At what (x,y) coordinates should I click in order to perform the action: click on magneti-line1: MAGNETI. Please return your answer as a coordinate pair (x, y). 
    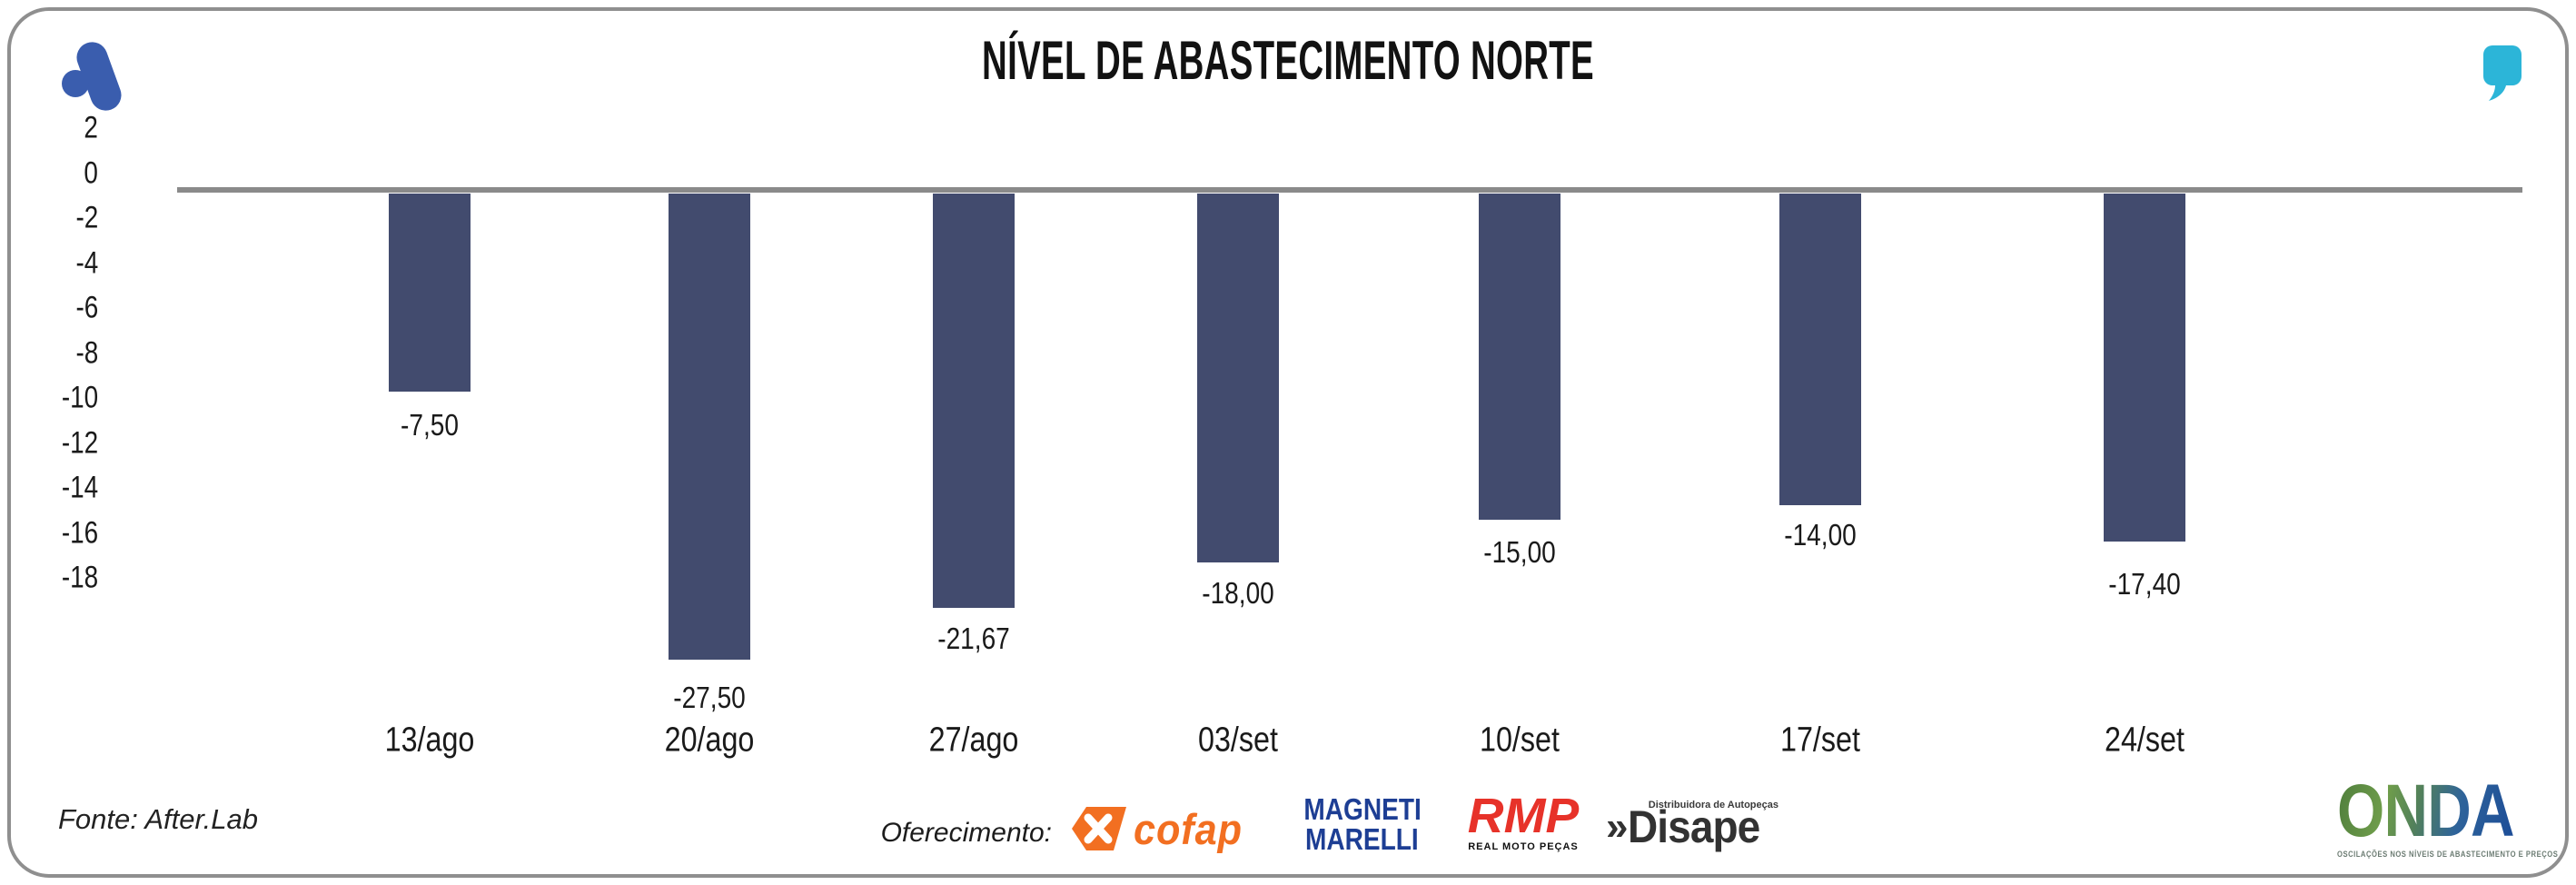
    Looking at the image, I should click on (1362, 809).